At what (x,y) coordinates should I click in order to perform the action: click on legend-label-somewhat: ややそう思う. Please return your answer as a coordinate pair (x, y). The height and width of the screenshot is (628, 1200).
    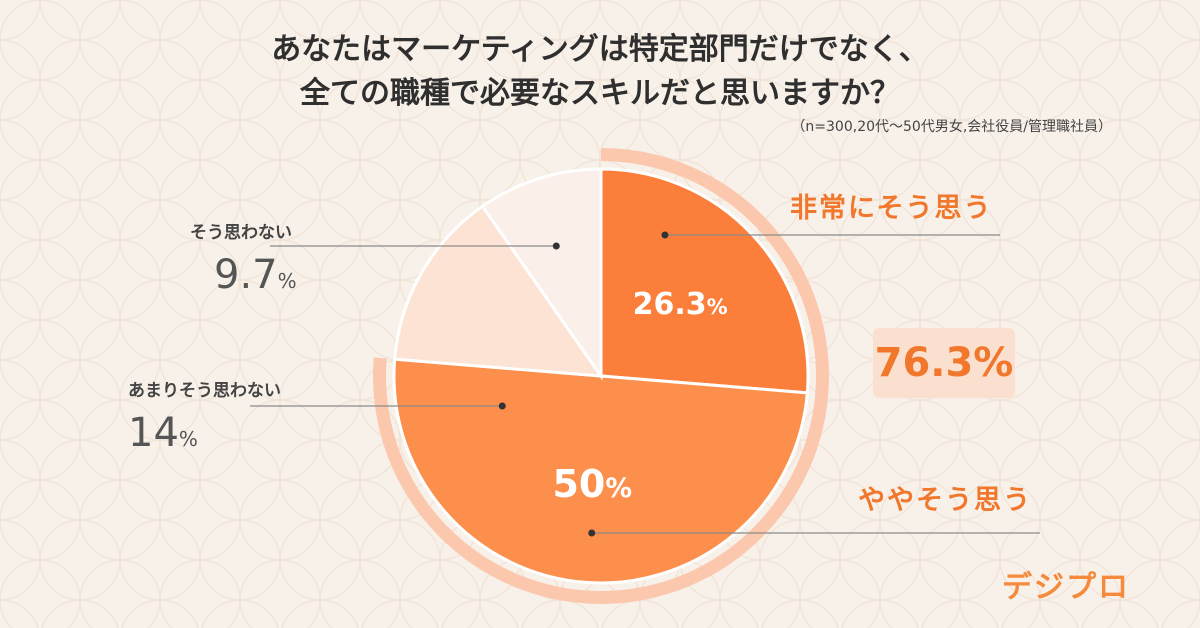
    Looking at the image, I should click on (945, 500).